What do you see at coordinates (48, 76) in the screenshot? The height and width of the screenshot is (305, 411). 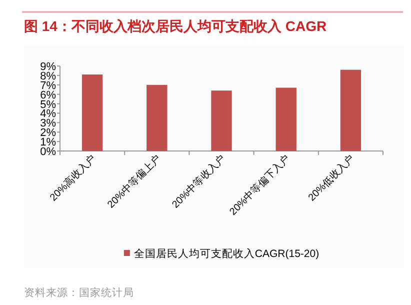 I see `y-tick-label: 8%` at bounding box center [48, 76].